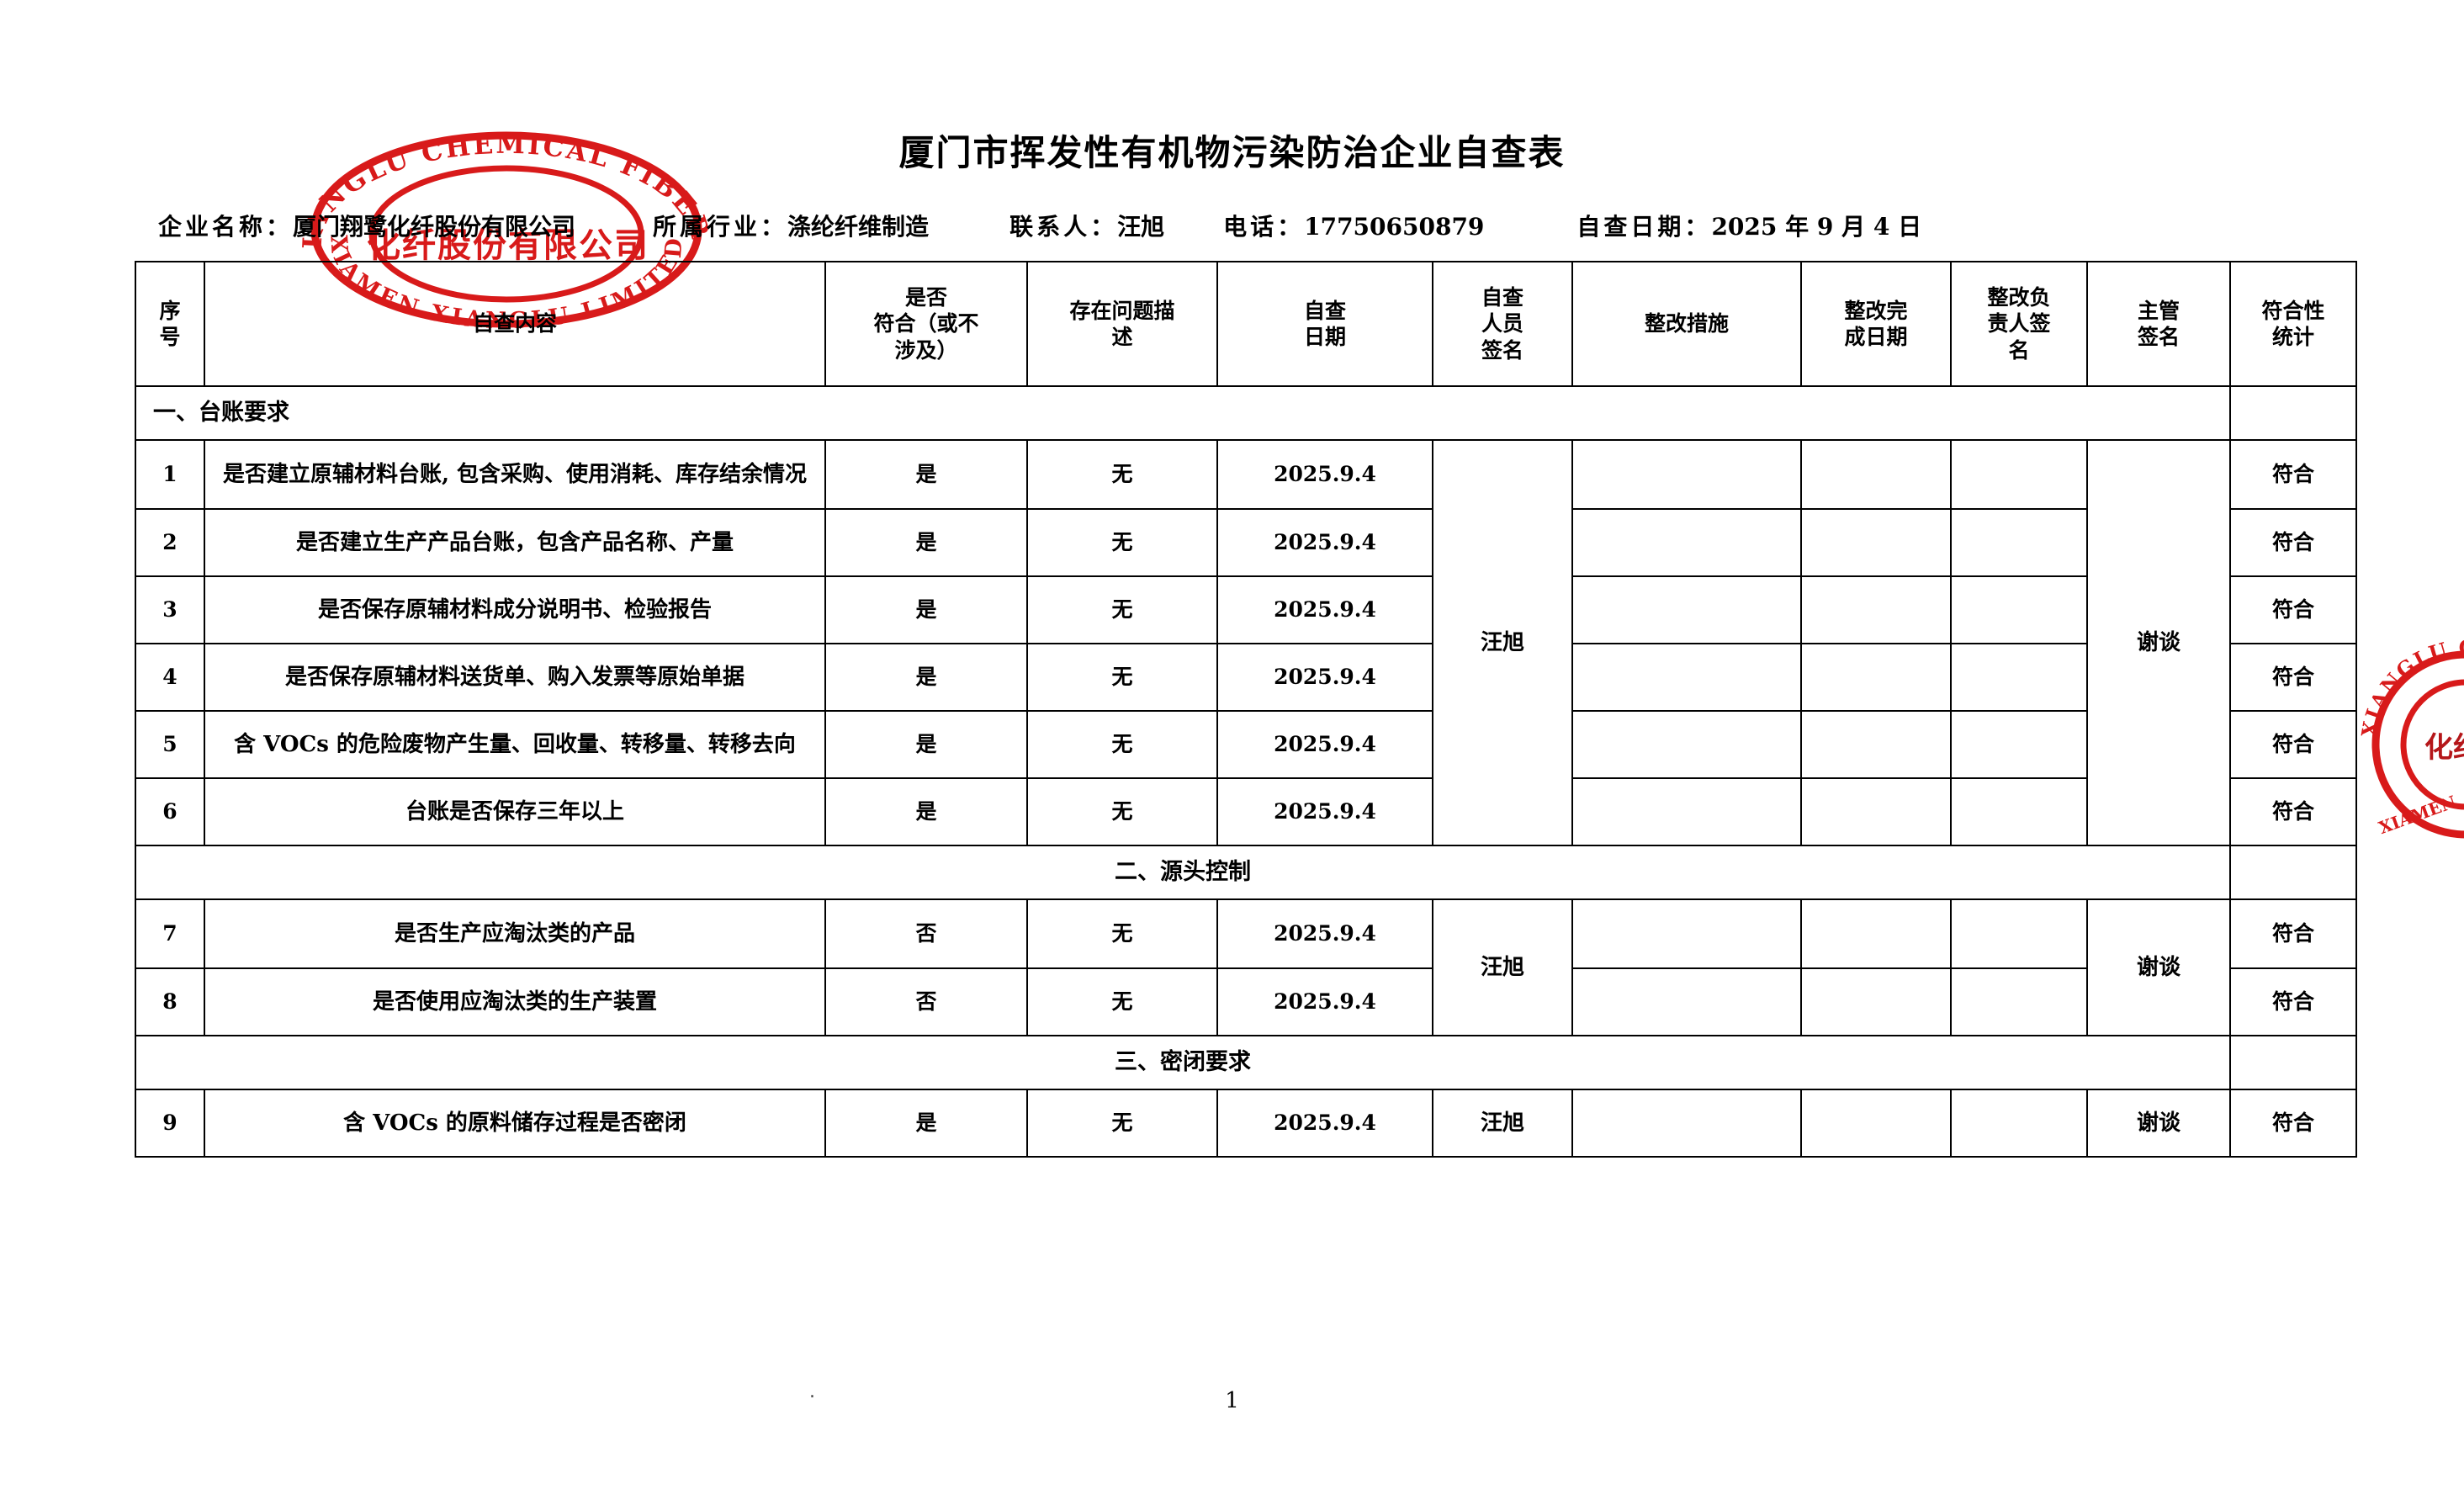 The image size is (2464, 1500). What do you see at coordinates (170, 745) in the screenshot?
I see `row-index: 5` at bounding box center [170, 745].